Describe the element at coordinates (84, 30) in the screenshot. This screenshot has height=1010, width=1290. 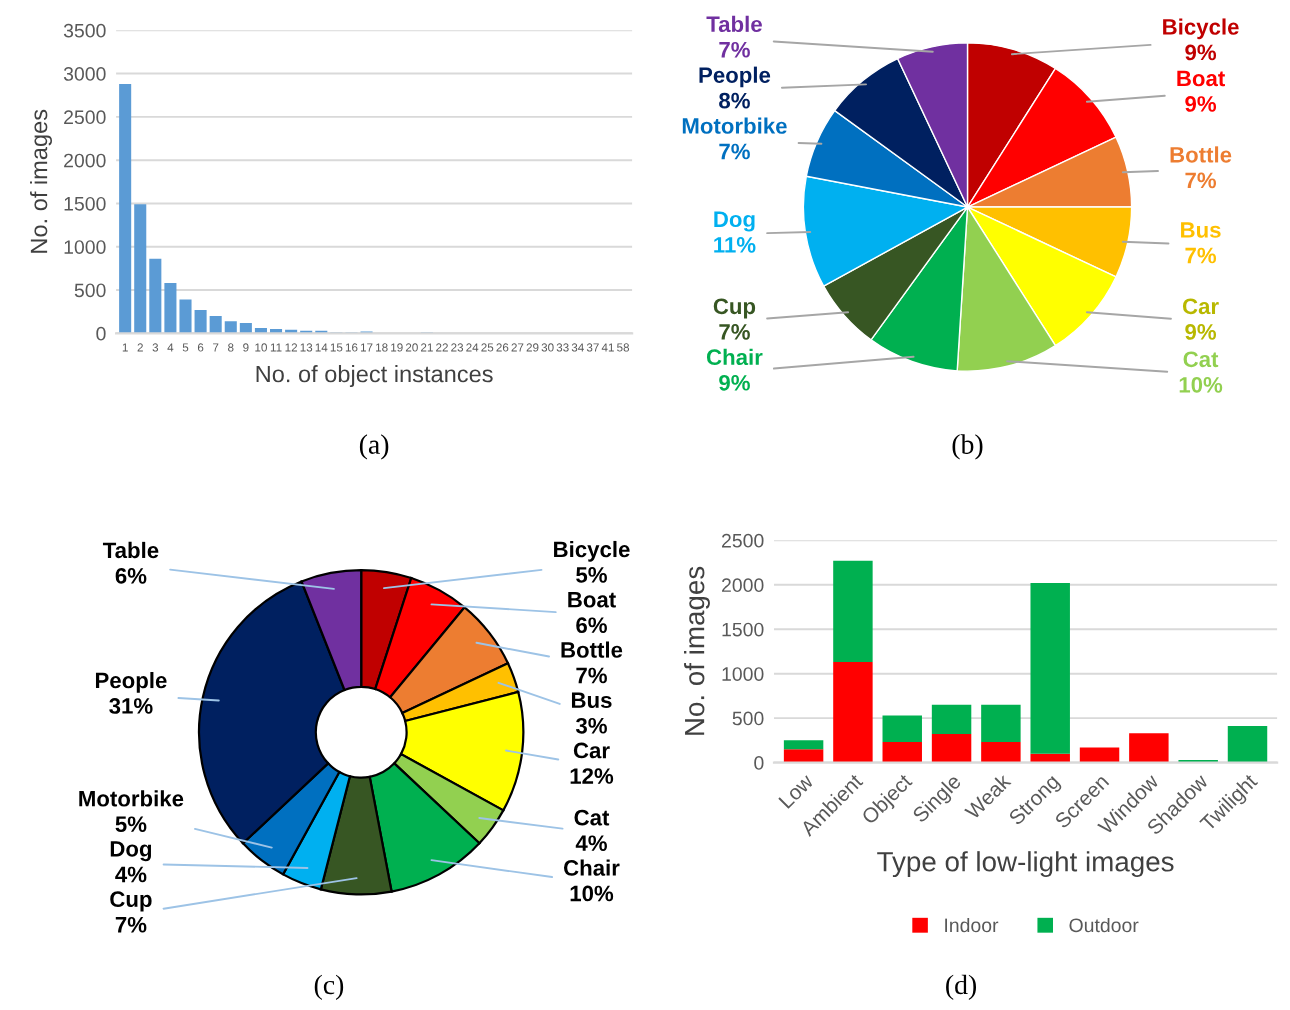
I see `y-tick-label: 3500` at that location.